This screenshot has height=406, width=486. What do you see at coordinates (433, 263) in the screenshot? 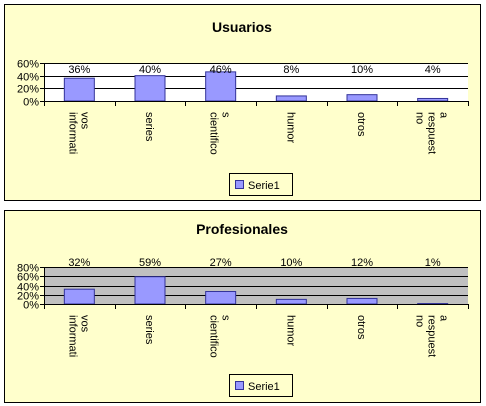
I see `data-label: 1%` at bounding box center [433, 263].